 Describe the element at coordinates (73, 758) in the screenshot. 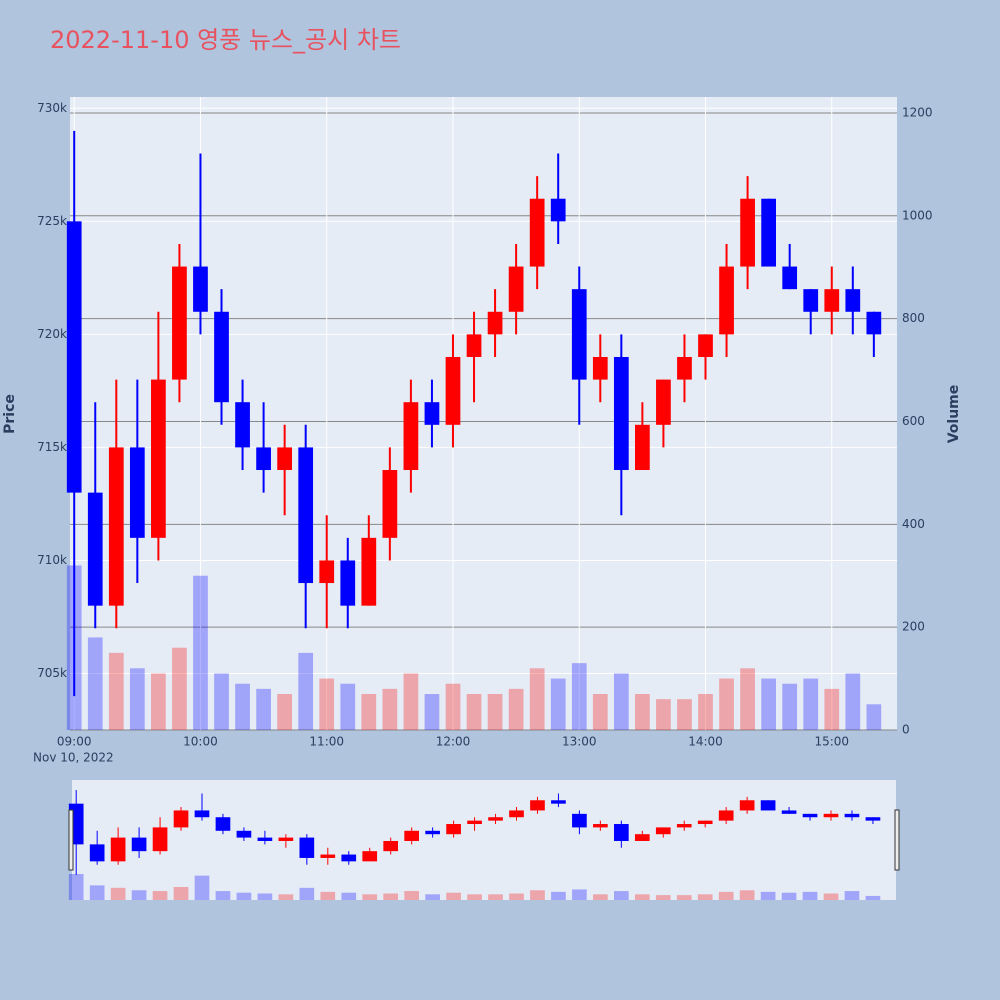

I see `x-date-label: Nov 10, 2022` at that location.